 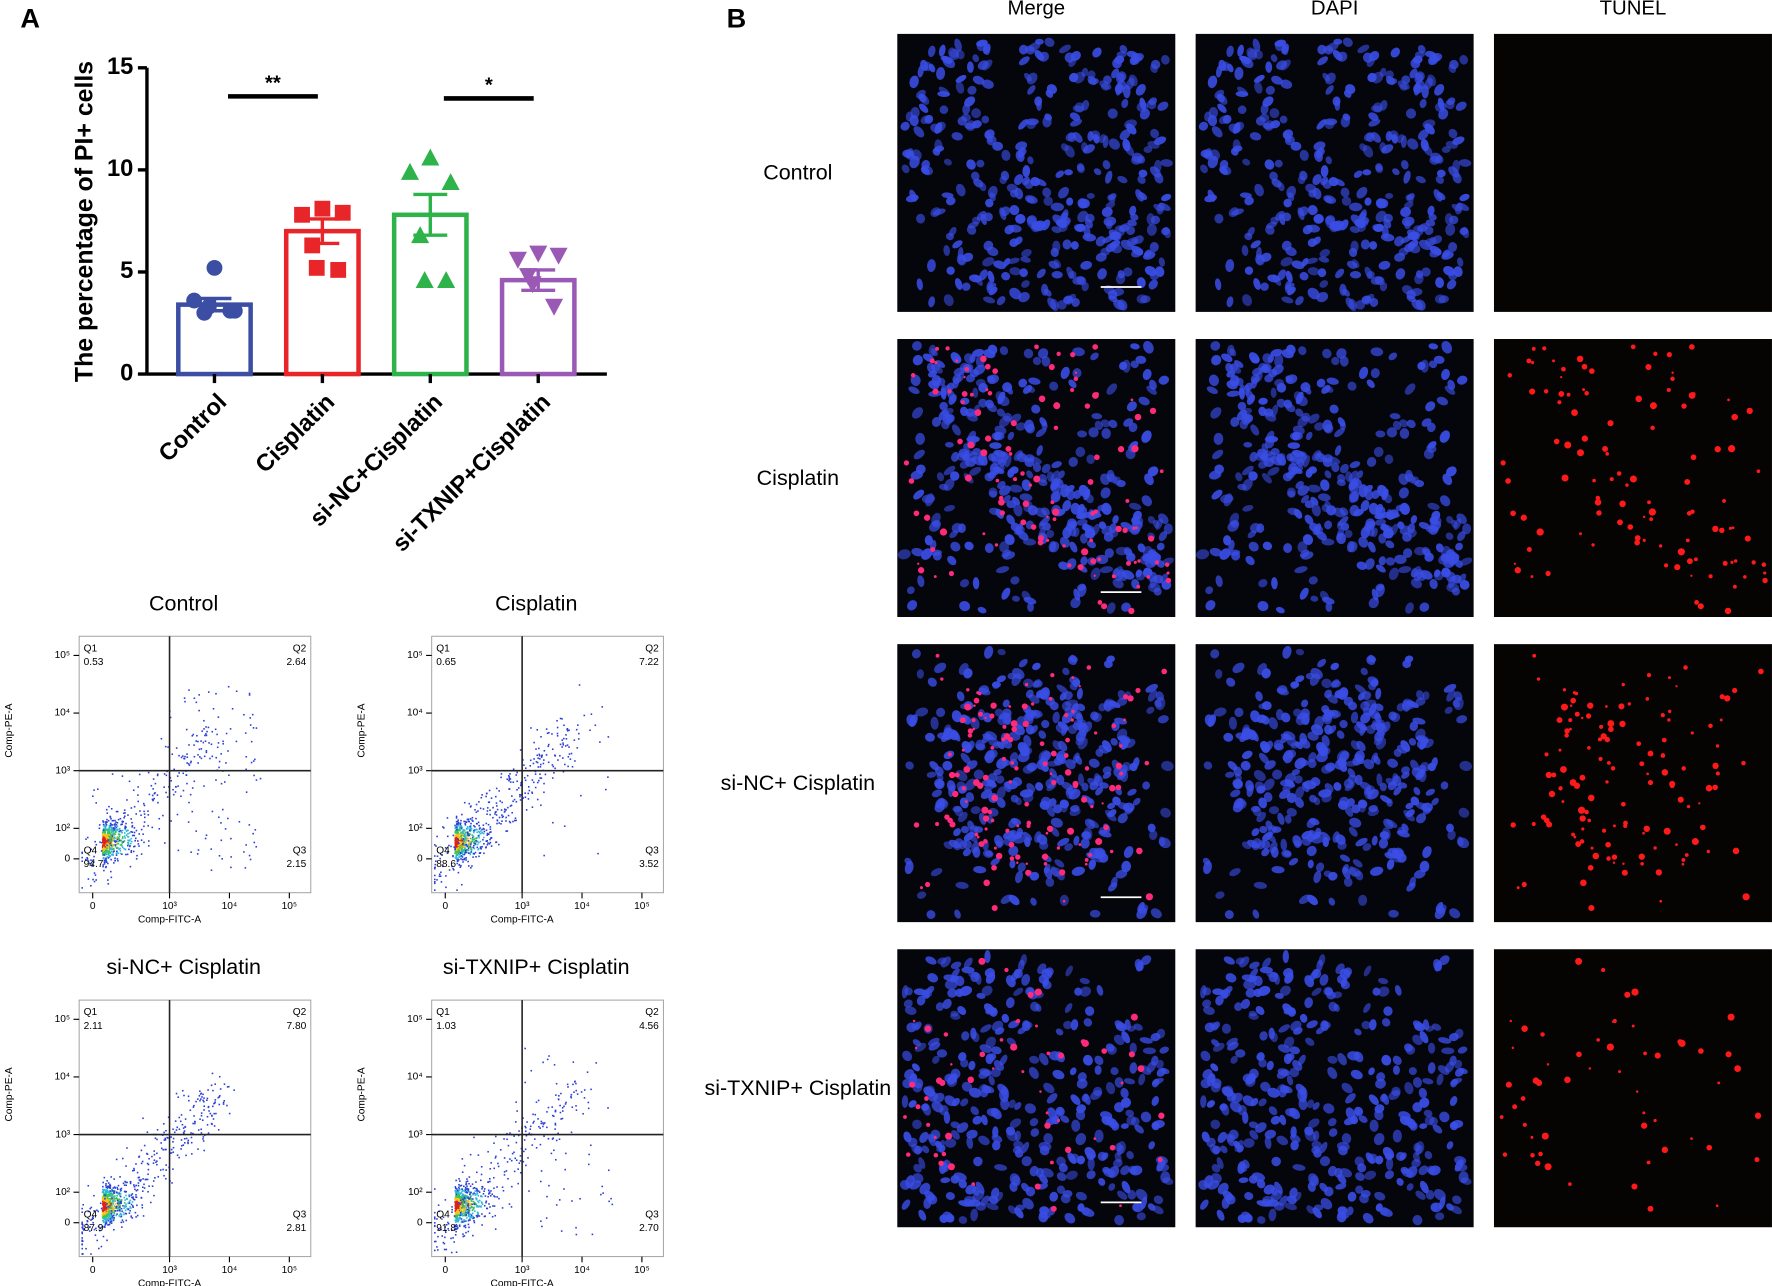 What do you see at coordinates (93, 1270) in the screenshot?
I see `x-tick-label: 0` at bounding box center [93, 1270].